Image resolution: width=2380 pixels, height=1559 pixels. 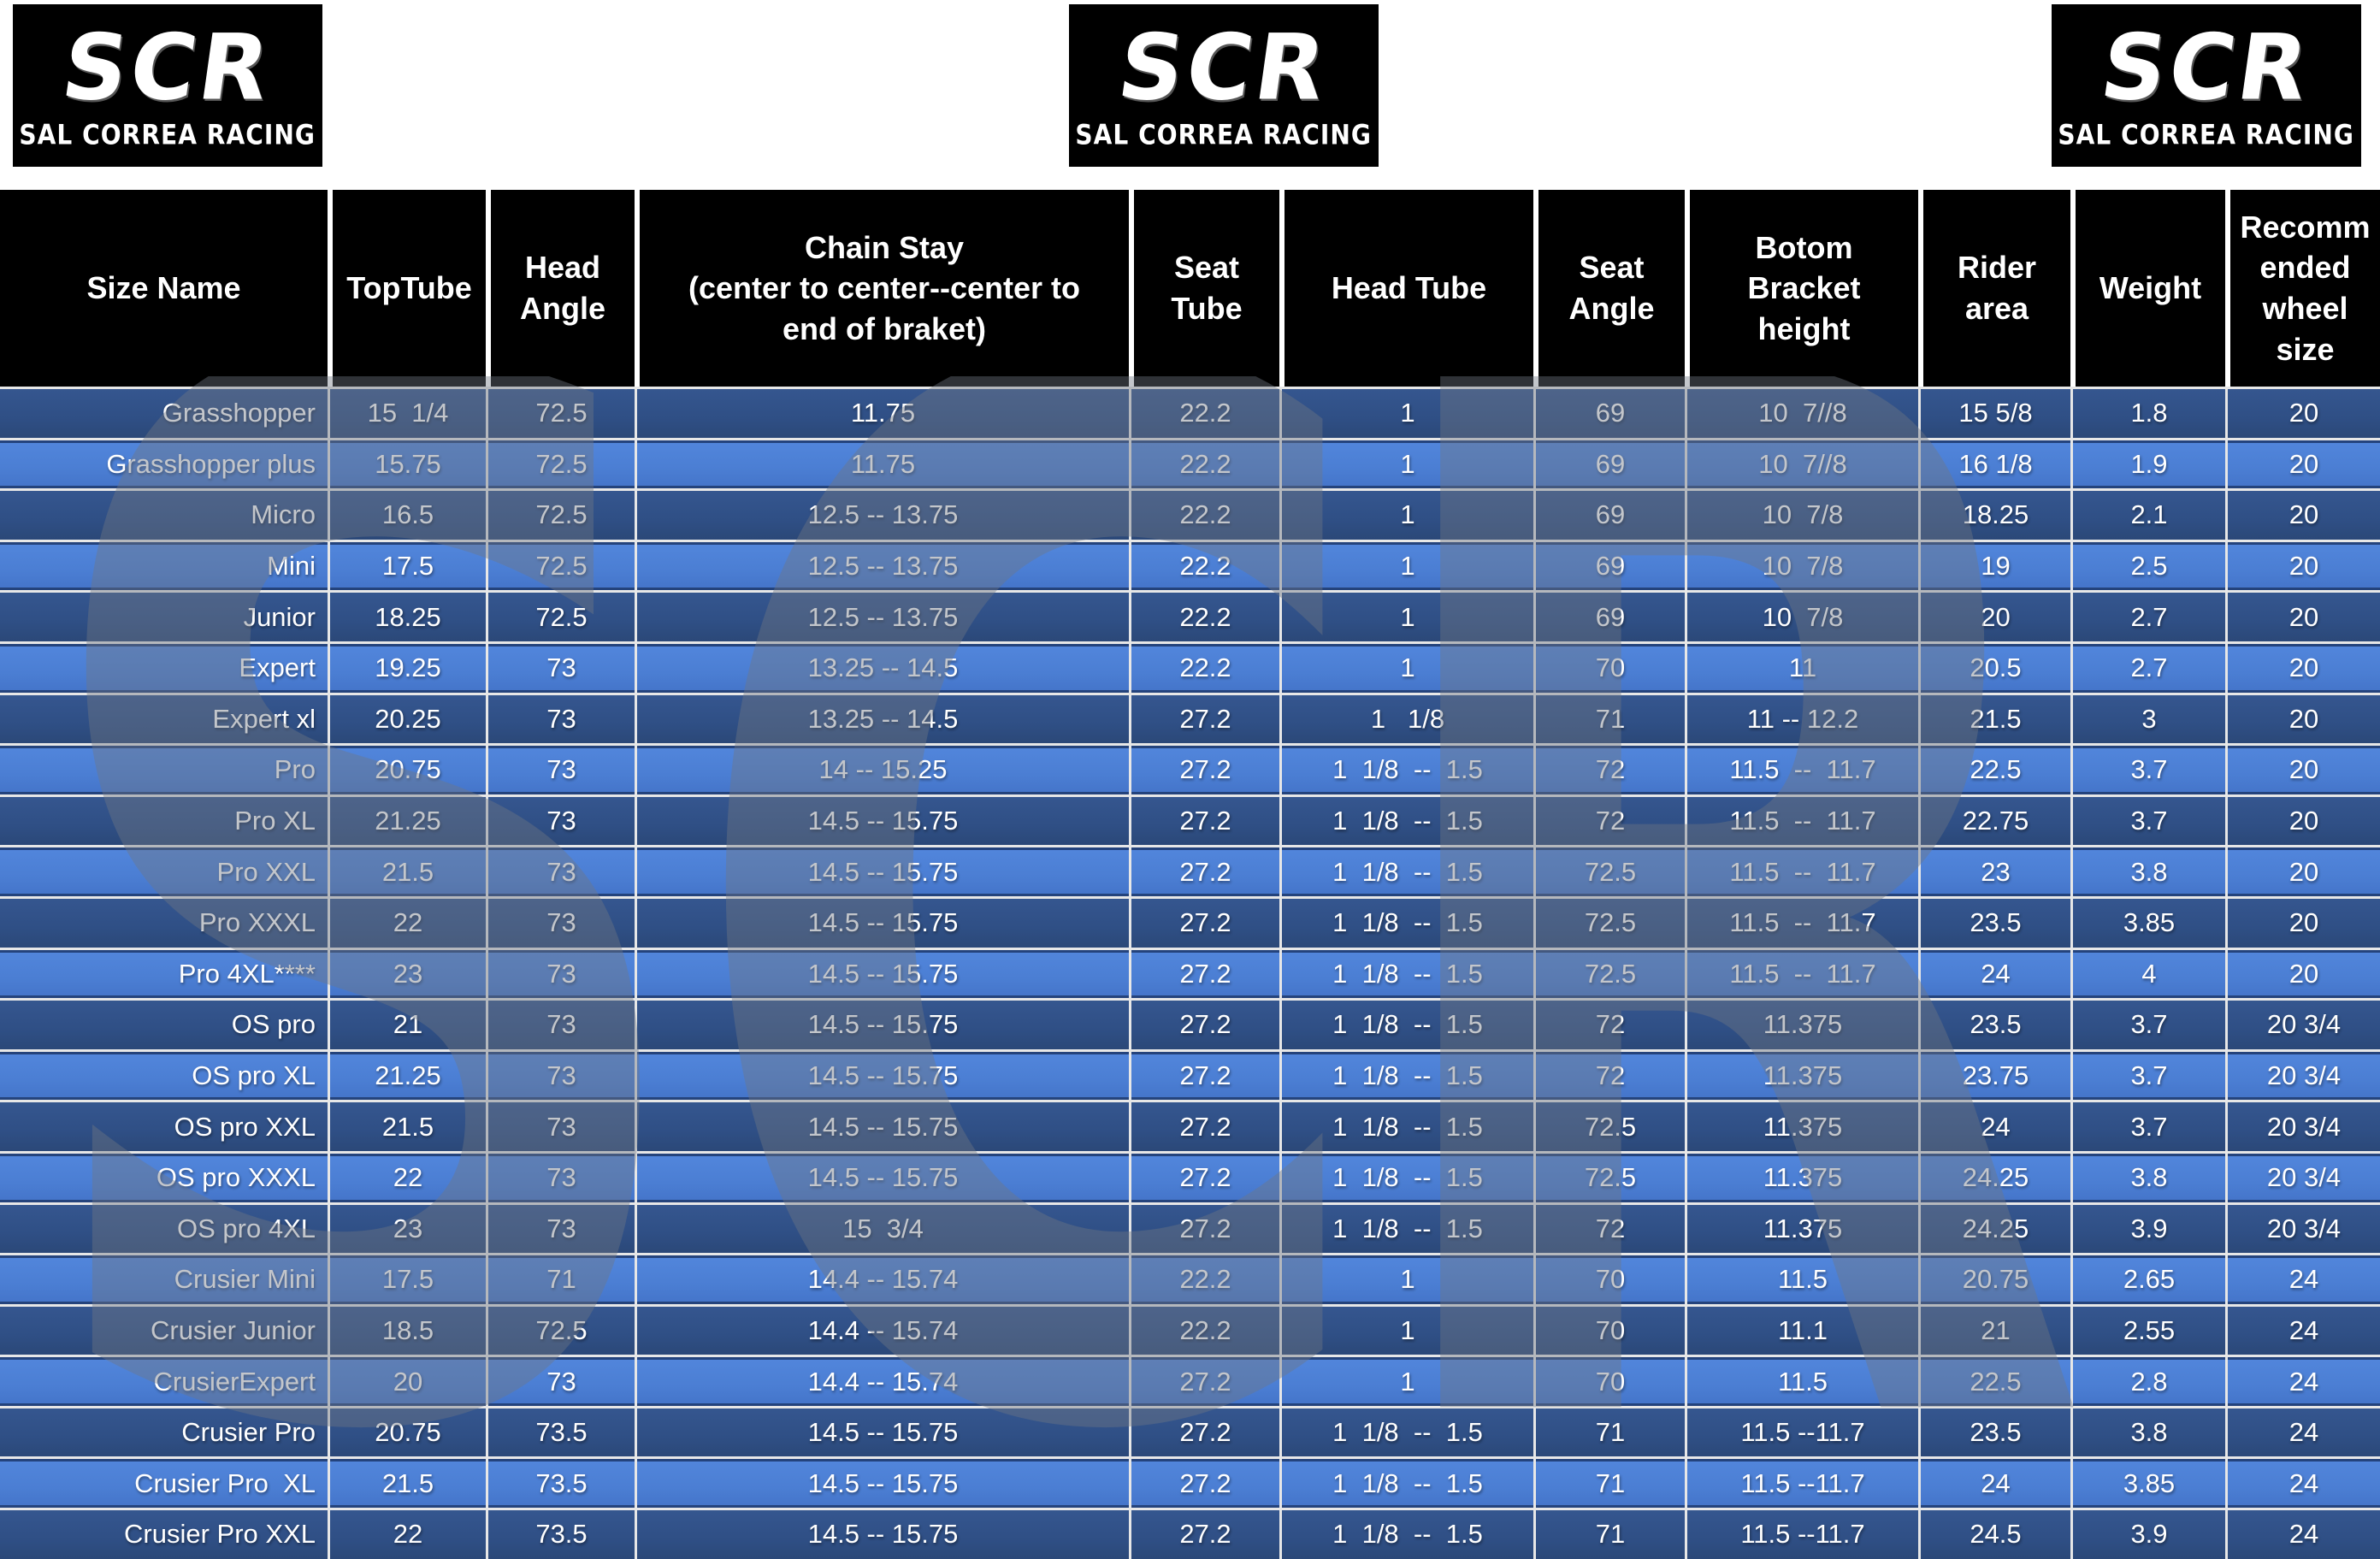 What do you see at coordinates (164, 871) in the screenshot?
I see `size-name-cell: Pro XXL` at bounding box center [164, 871].